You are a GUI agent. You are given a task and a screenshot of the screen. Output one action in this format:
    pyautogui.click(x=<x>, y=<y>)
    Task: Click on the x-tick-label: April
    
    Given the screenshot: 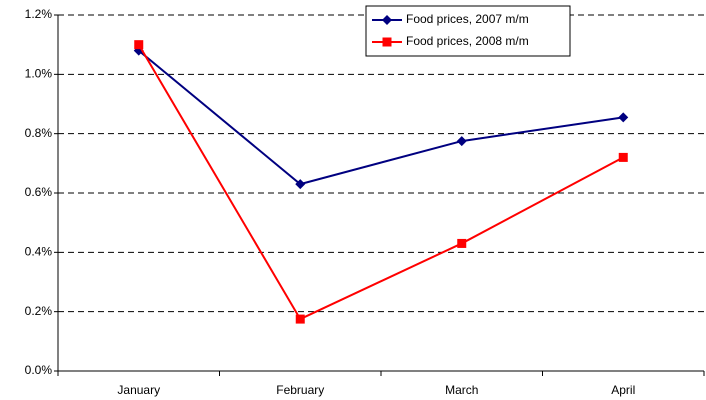 What is the action you would take?
    pyautogui.click(x=623, y=390)
    